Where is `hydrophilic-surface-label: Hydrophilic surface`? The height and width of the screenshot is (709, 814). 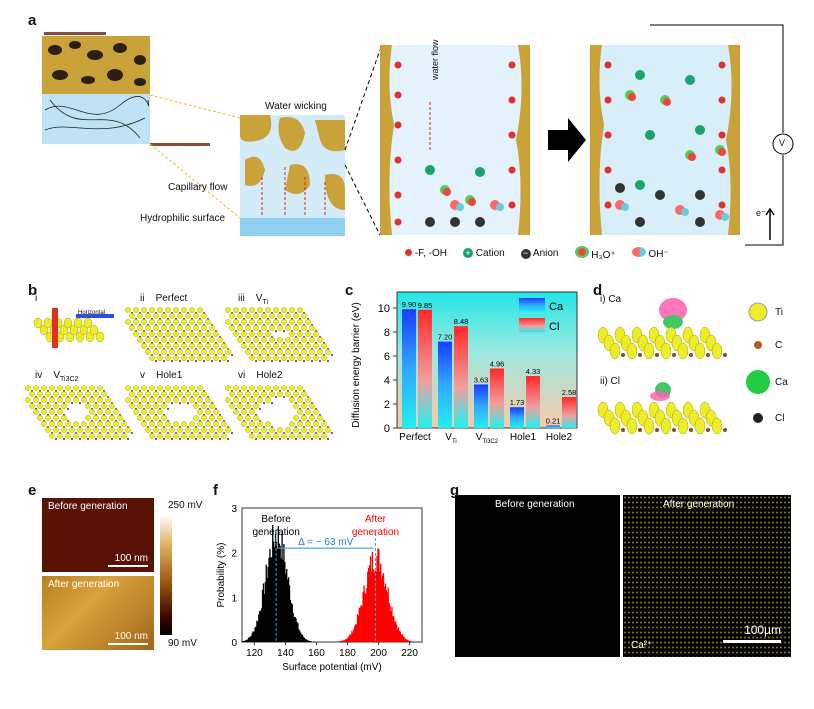 hydrophilic-surface-label: Hydrophilic surface is located at coordinates (183, 218).